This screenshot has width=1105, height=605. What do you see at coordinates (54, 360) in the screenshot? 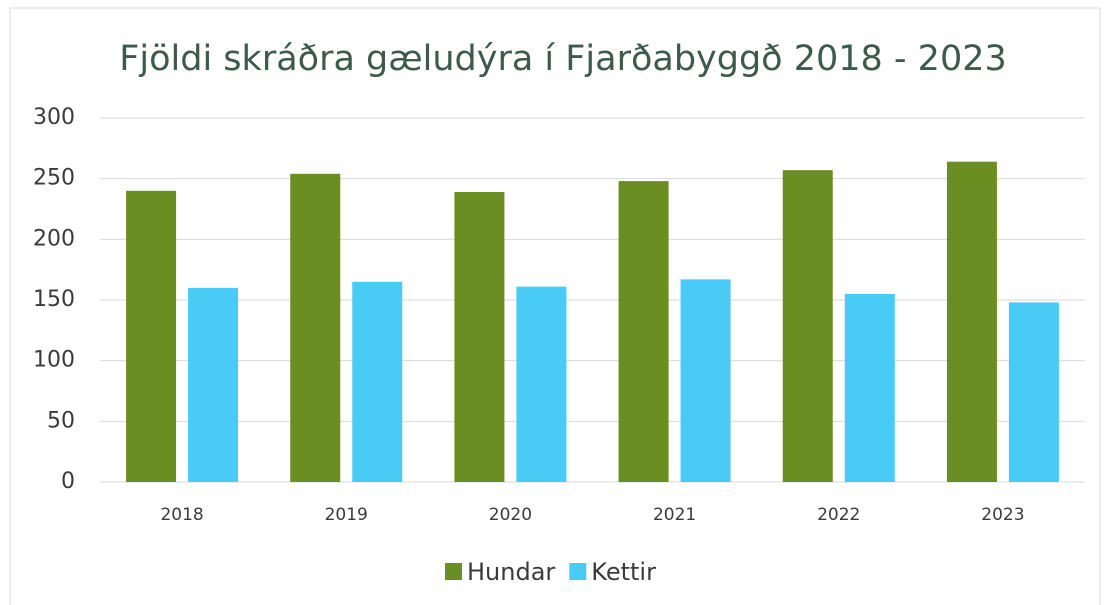
I see `y-tick-label: 100` at bounding box center [54, 360].